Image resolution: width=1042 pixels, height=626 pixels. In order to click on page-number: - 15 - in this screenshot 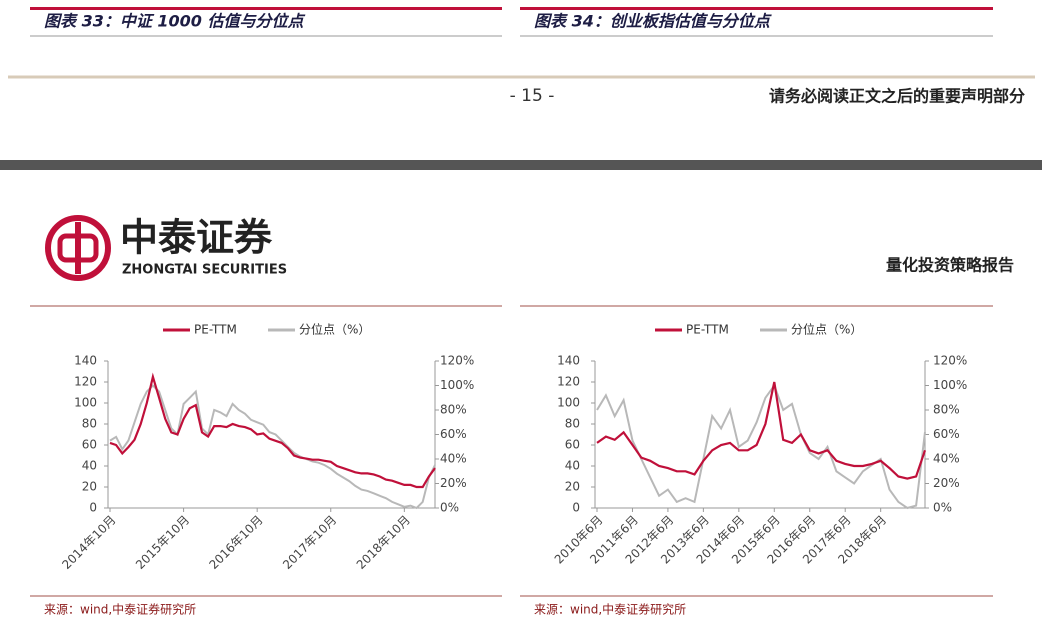, I will do `click(532, 96)`.